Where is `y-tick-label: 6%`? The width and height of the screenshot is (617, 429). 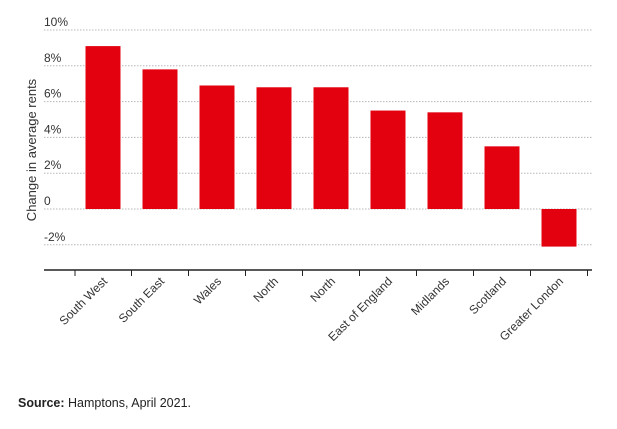
y-tick-label: 6% is located at coordinates (53, 94).